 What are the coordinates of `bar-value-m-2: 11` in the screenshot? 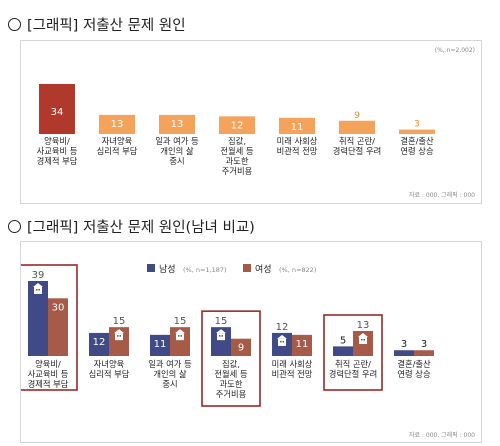 It's located at (160, 344).